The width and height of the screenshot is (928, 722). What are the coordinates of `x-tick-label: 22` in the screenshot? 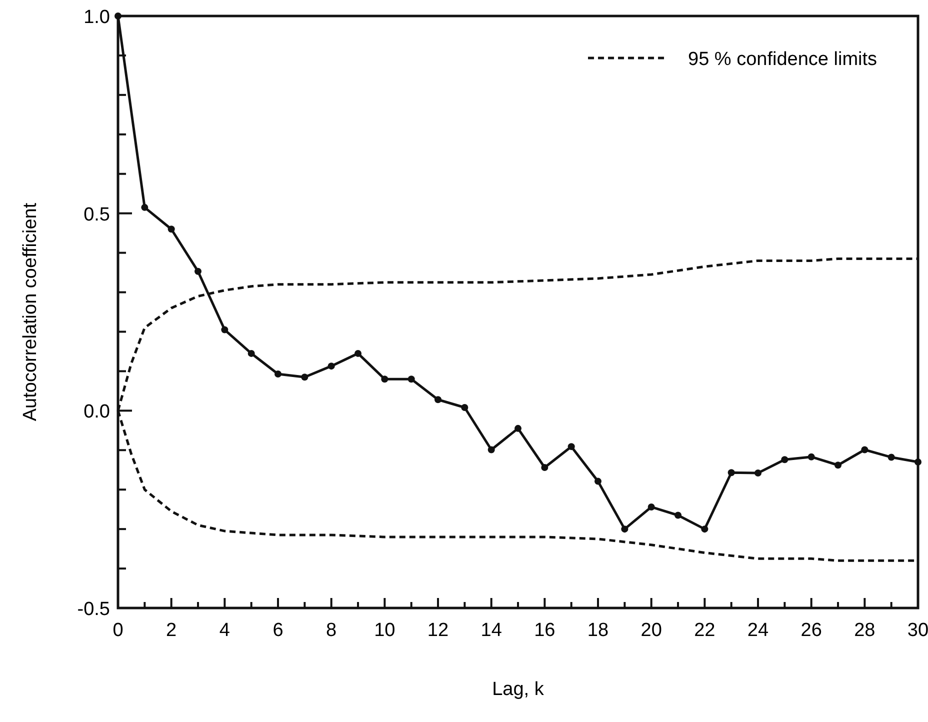 It's located at (705, 630).